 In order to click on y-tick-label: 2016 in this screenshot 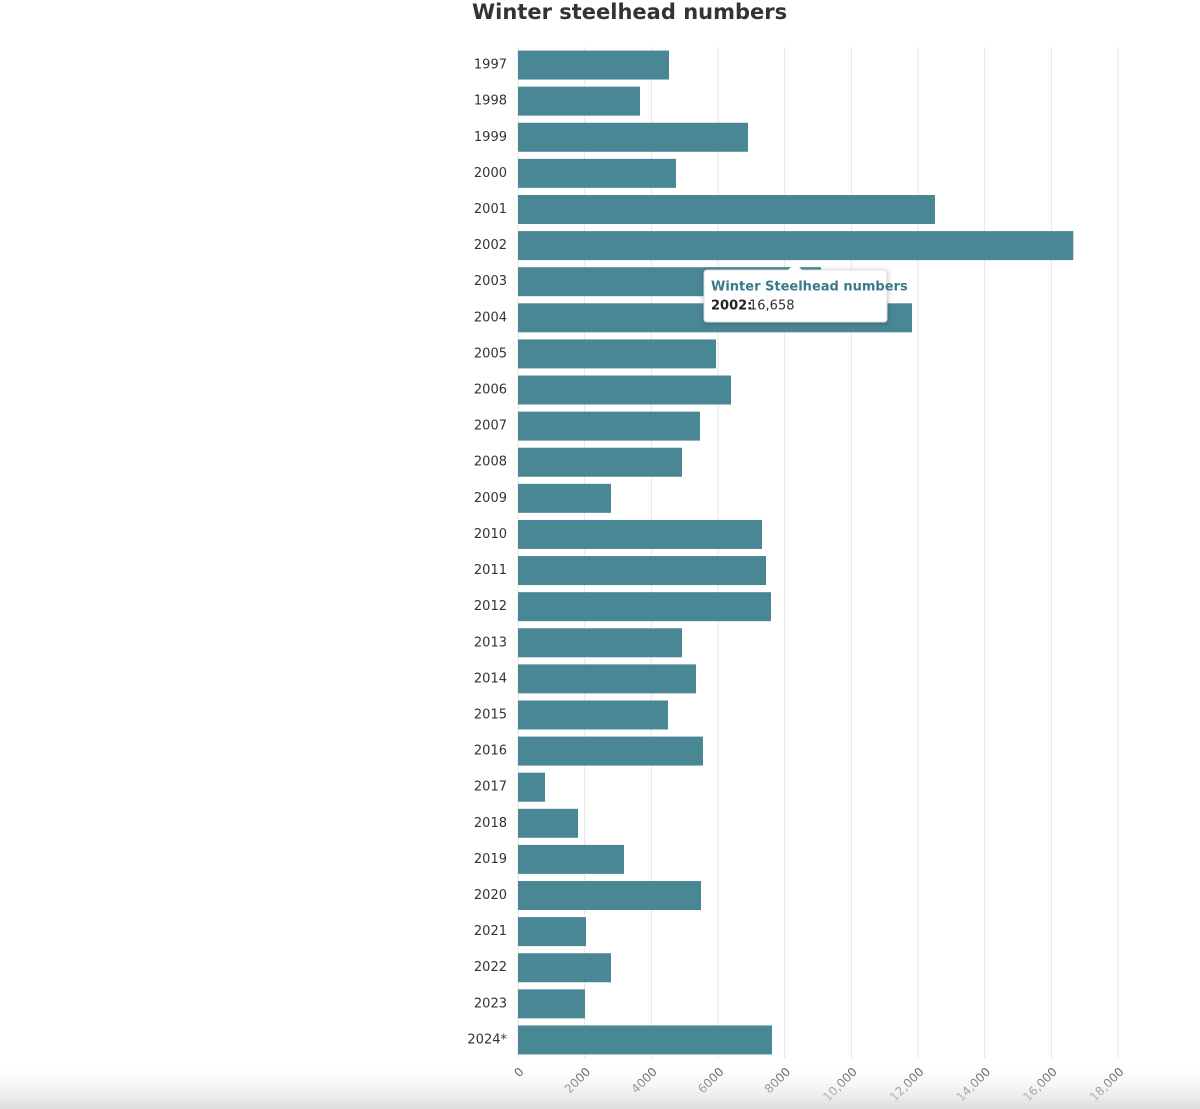, I will do `click(490, 751)`.